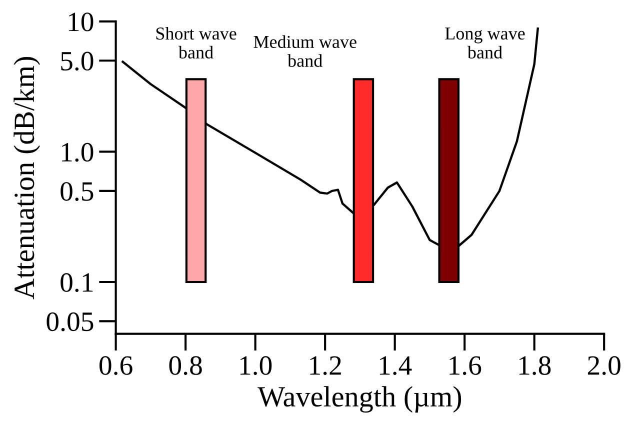 This screenshot has height=428, width=626. Describe the element at coordinates (396, 366) in the screenshot. I see `x-tick-label: 1.4` at that location.